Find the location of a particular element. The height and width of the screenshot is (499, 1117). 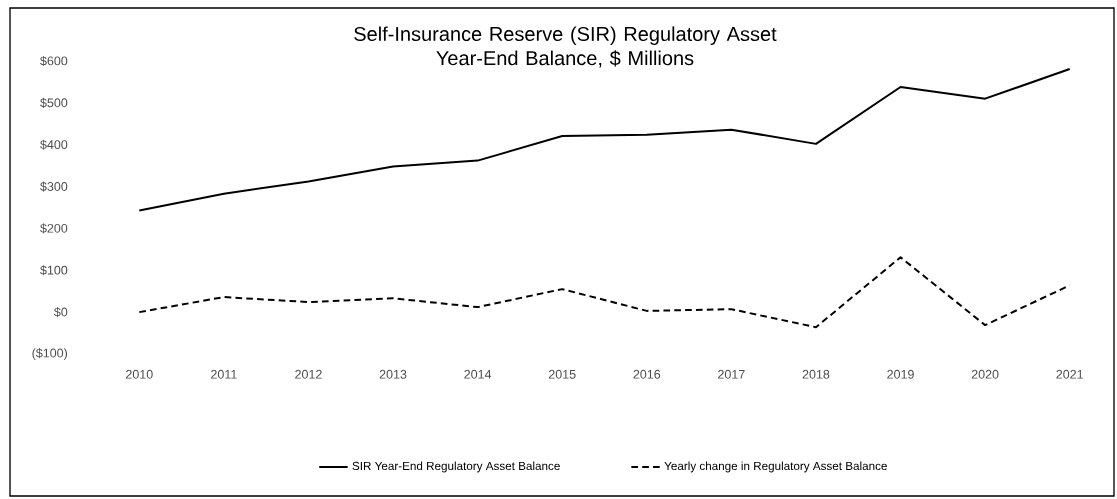

x-tick-label: 2021 is located at coordinates (1069, 374).